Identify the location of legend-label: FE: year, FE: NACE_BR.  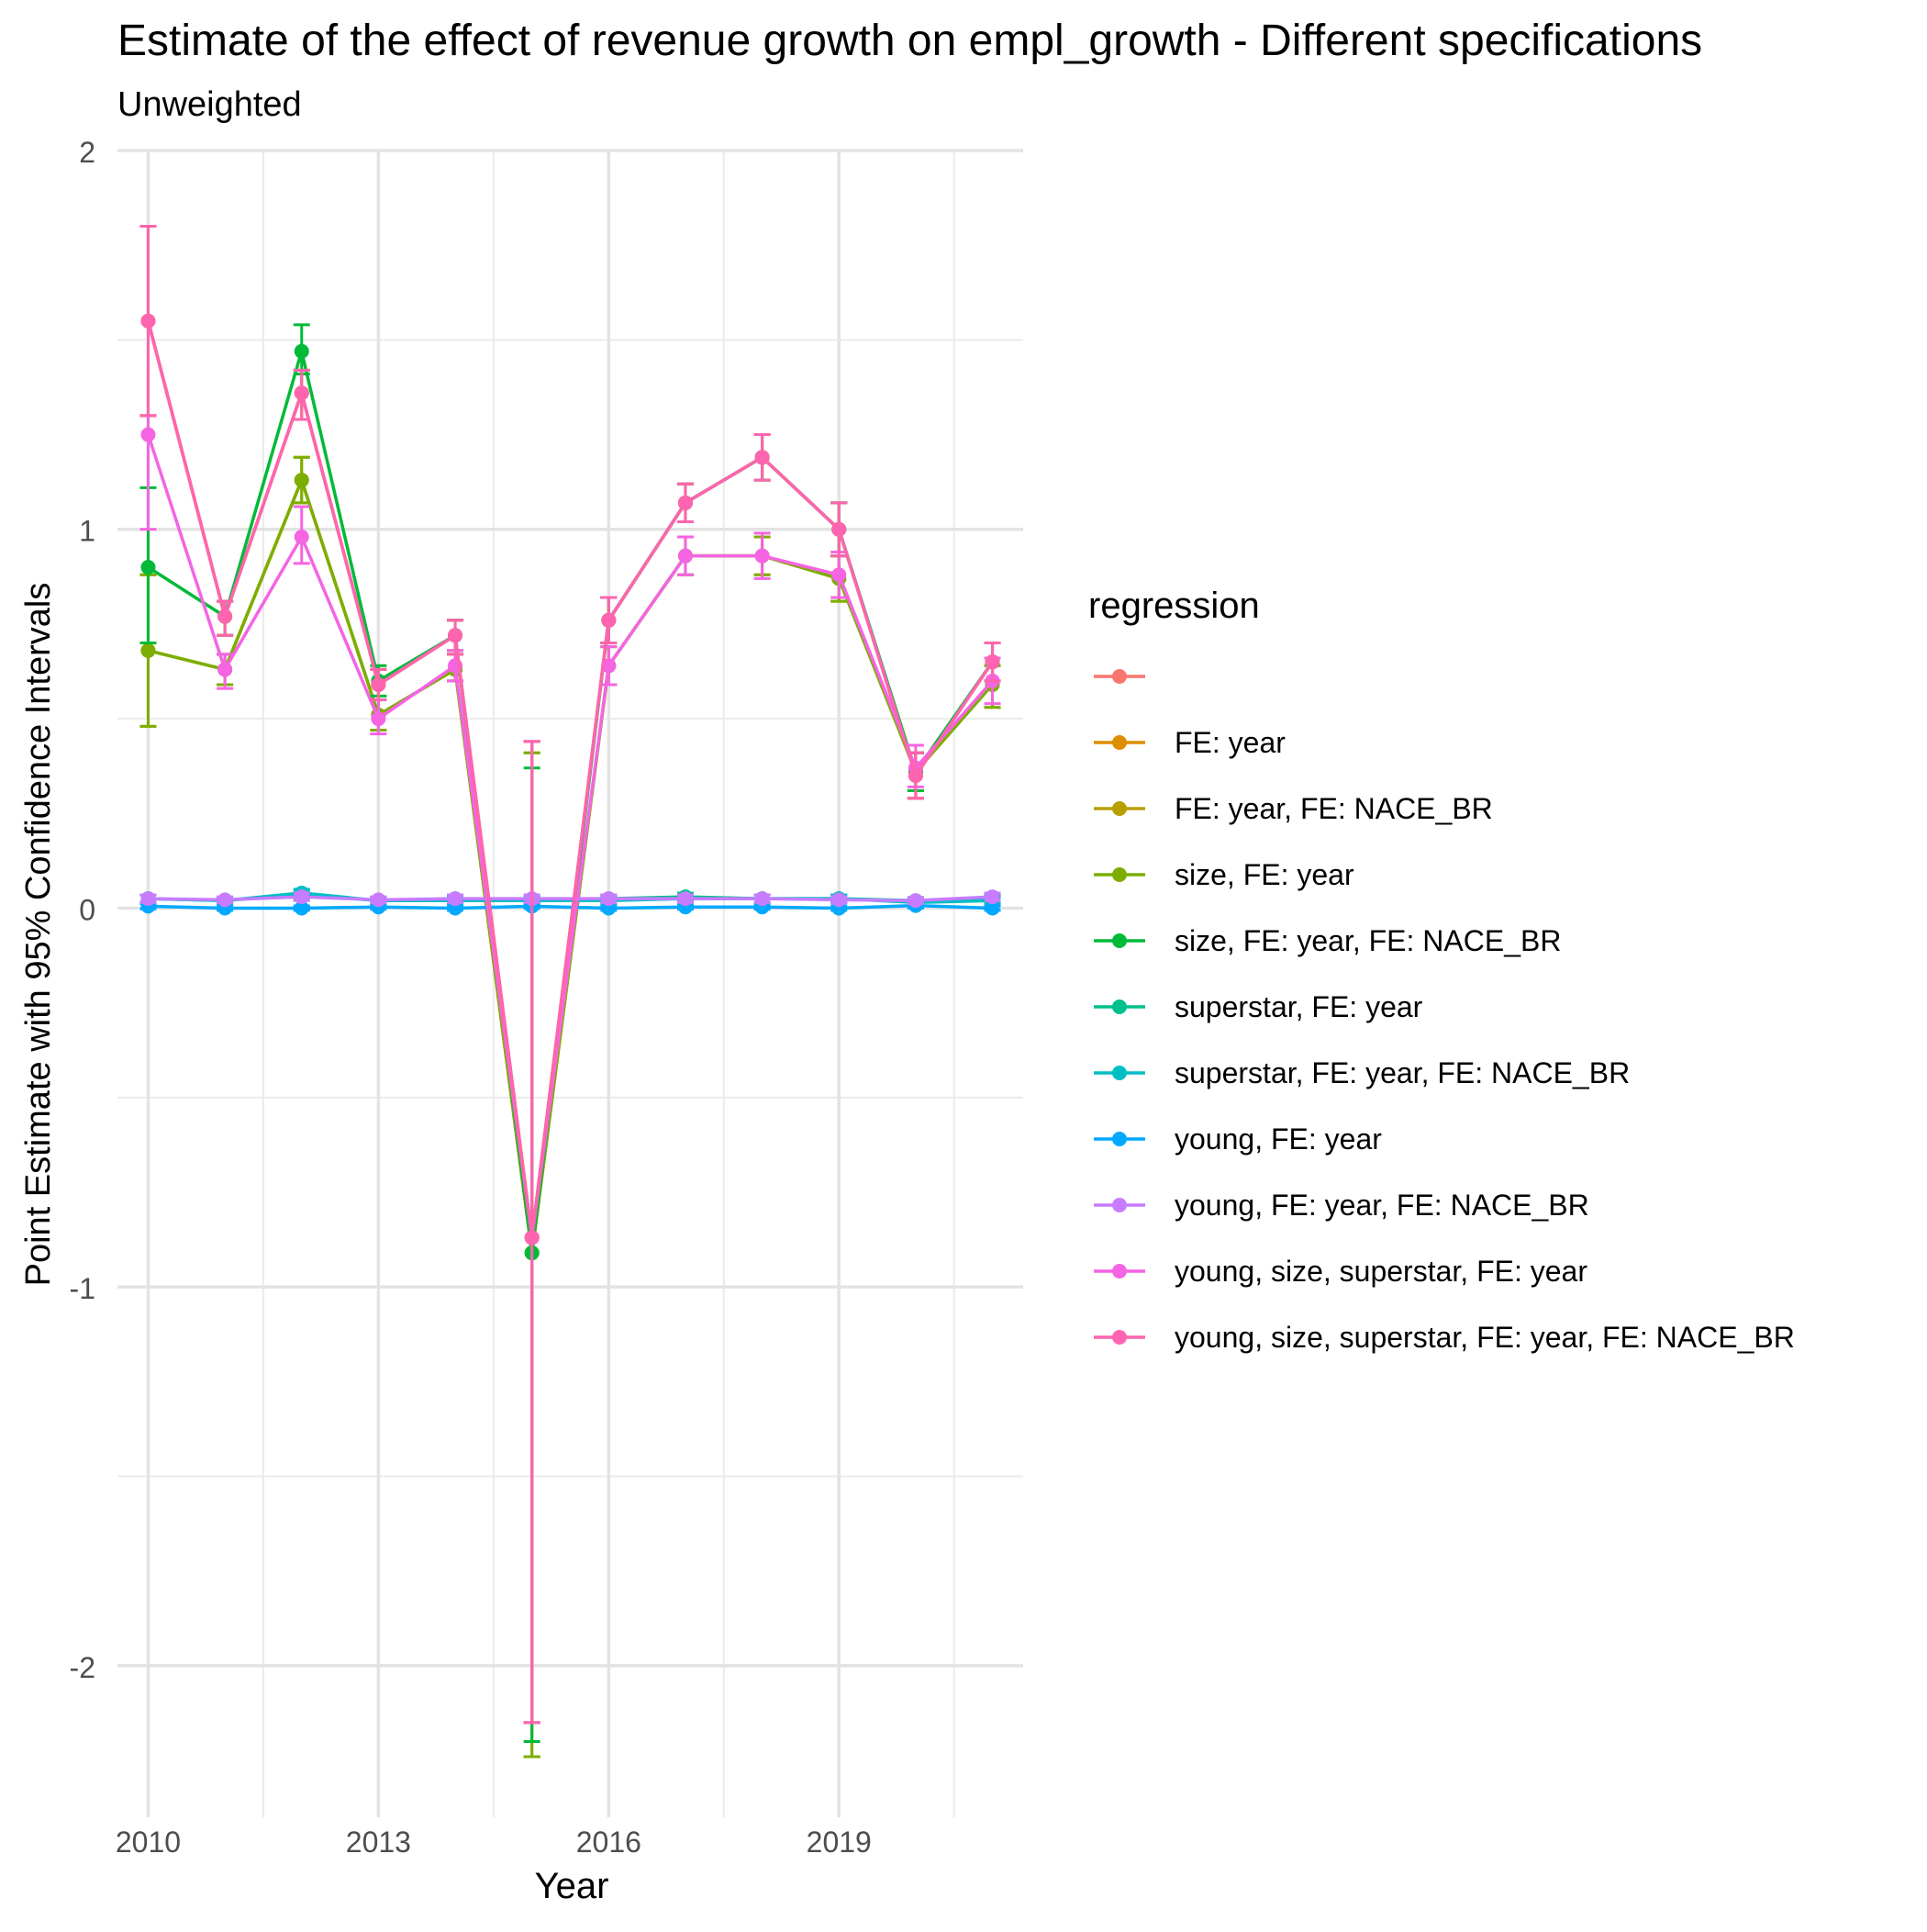
(1334, 808).